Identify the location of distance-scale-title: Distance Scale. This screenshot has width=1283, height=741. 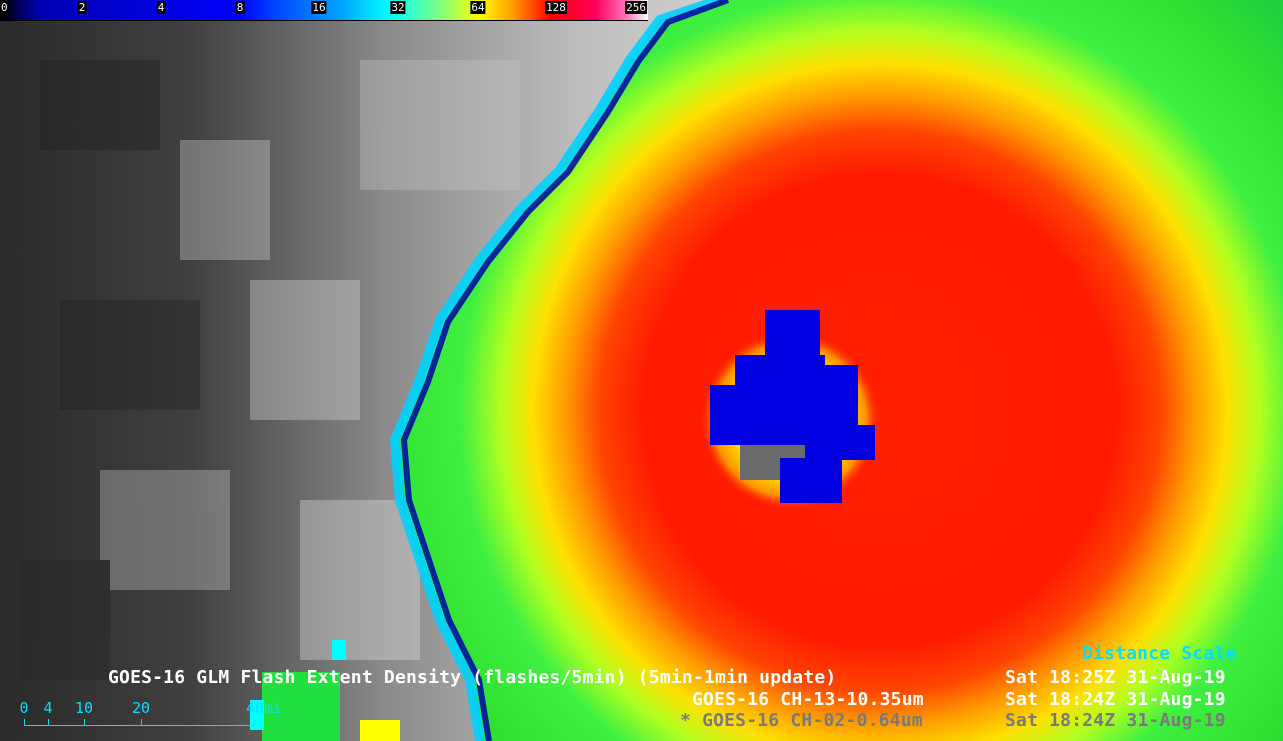
(1159, 653).